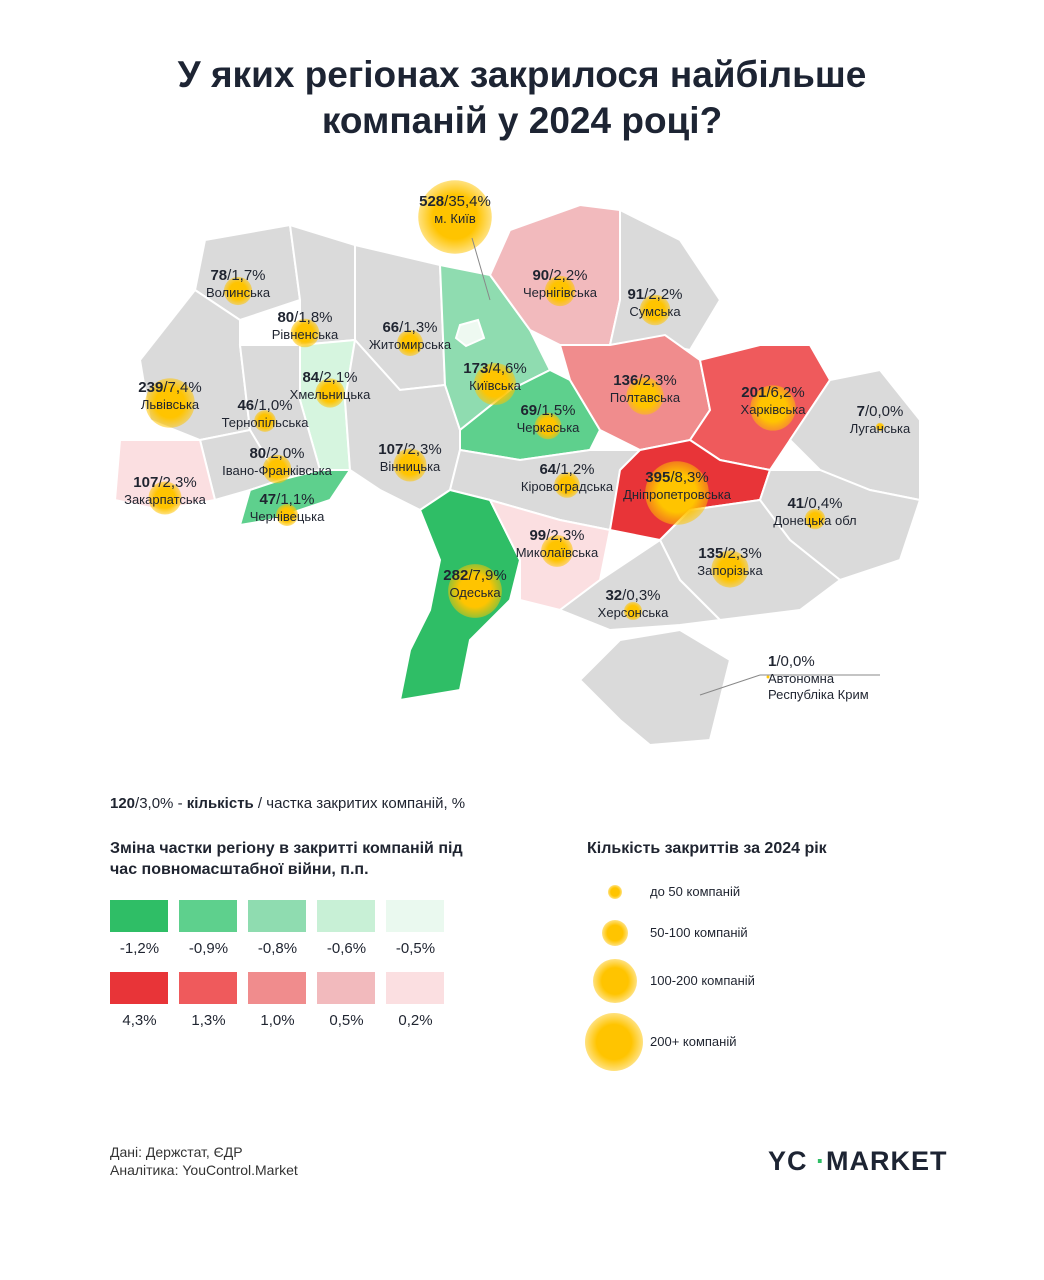 Image resolution: width=1044 pixels, height=1280 pixels. I want to click on region-name: Вінницька, so click(410, 466).